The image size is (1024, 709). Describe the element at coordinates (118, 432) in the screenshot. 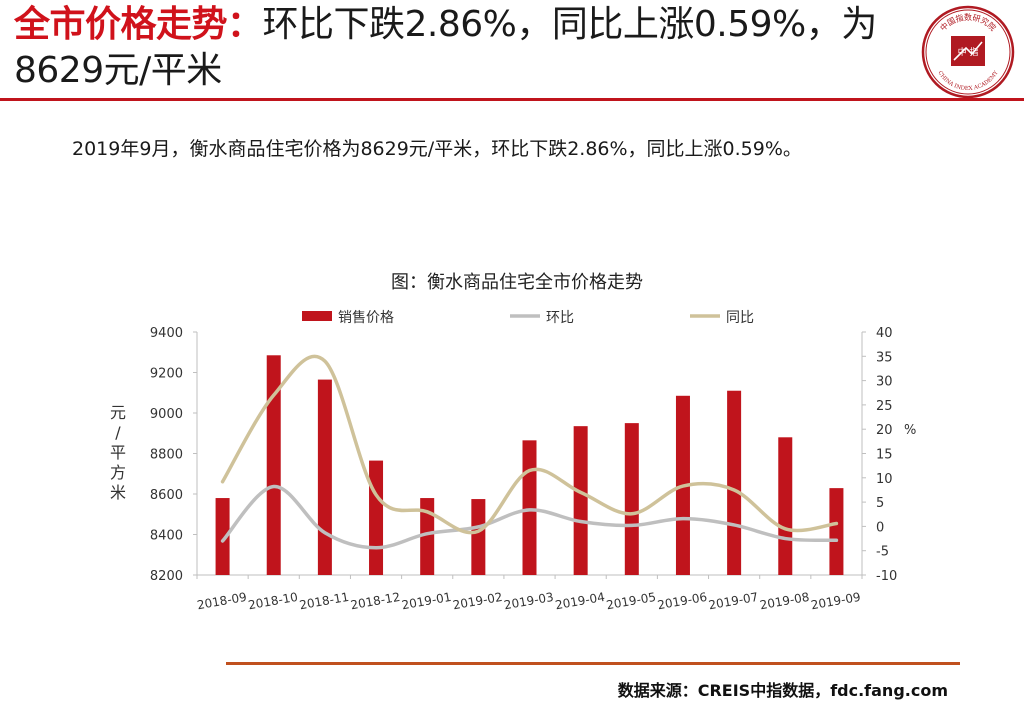

I see `y-axis-label-char: /` at that location.